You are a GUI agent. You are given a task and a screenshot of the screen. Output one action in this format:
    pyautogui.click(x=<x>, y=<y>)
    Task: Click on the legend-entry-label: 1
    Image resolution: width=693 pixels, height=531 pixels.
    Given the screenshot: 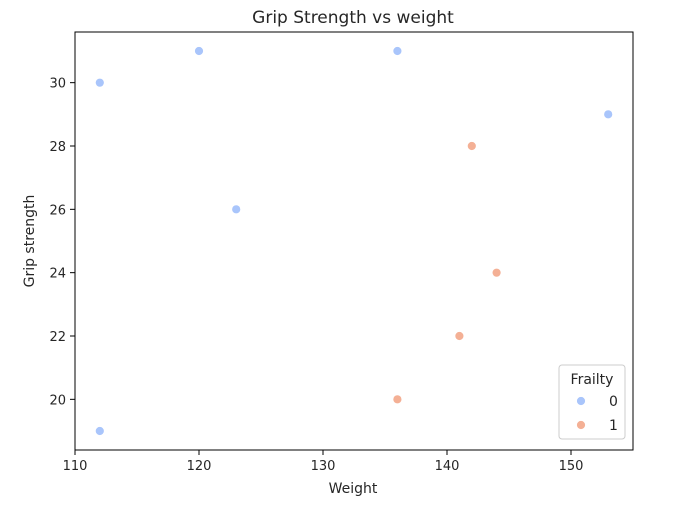 What is the action you would take?
    pyautogui.click(x=613, y=426)
    